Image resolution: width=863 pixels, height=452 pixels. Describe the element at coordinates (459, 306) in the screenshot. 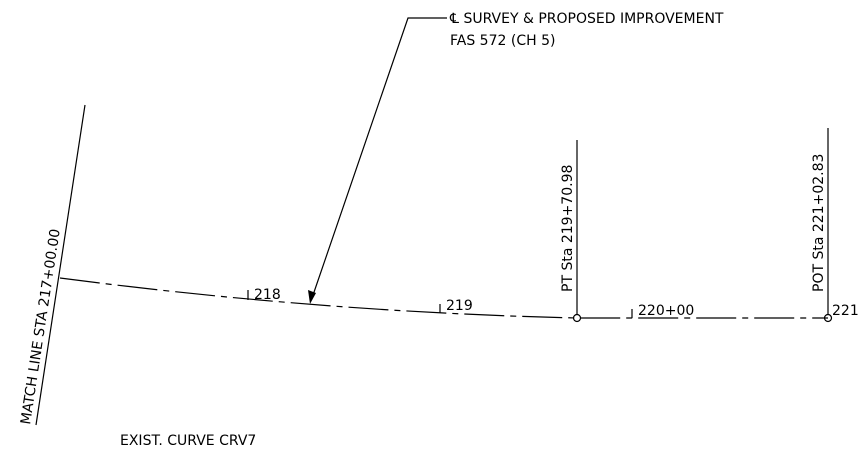

I see `station-label: 219` at that location.